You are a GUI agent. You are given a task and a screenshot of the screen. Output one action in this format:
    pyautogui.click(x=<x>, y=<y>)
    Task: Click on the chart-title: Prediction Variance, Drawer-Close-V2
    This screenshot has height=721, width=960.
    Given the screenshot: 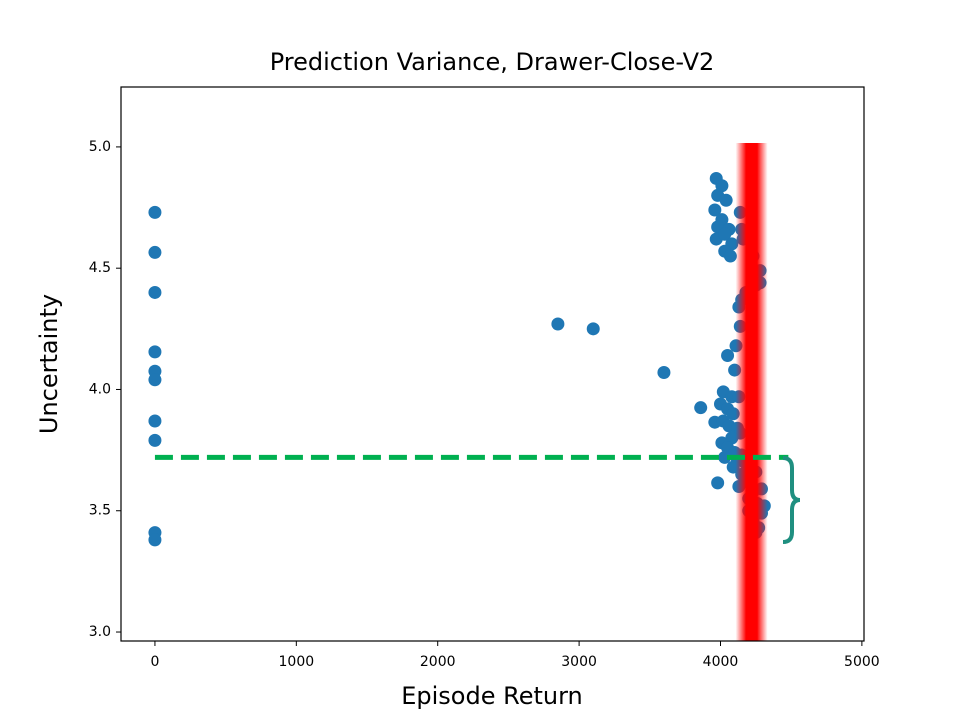 What is the action you would take?
    pyautogui.click(x=492, y=62)
    